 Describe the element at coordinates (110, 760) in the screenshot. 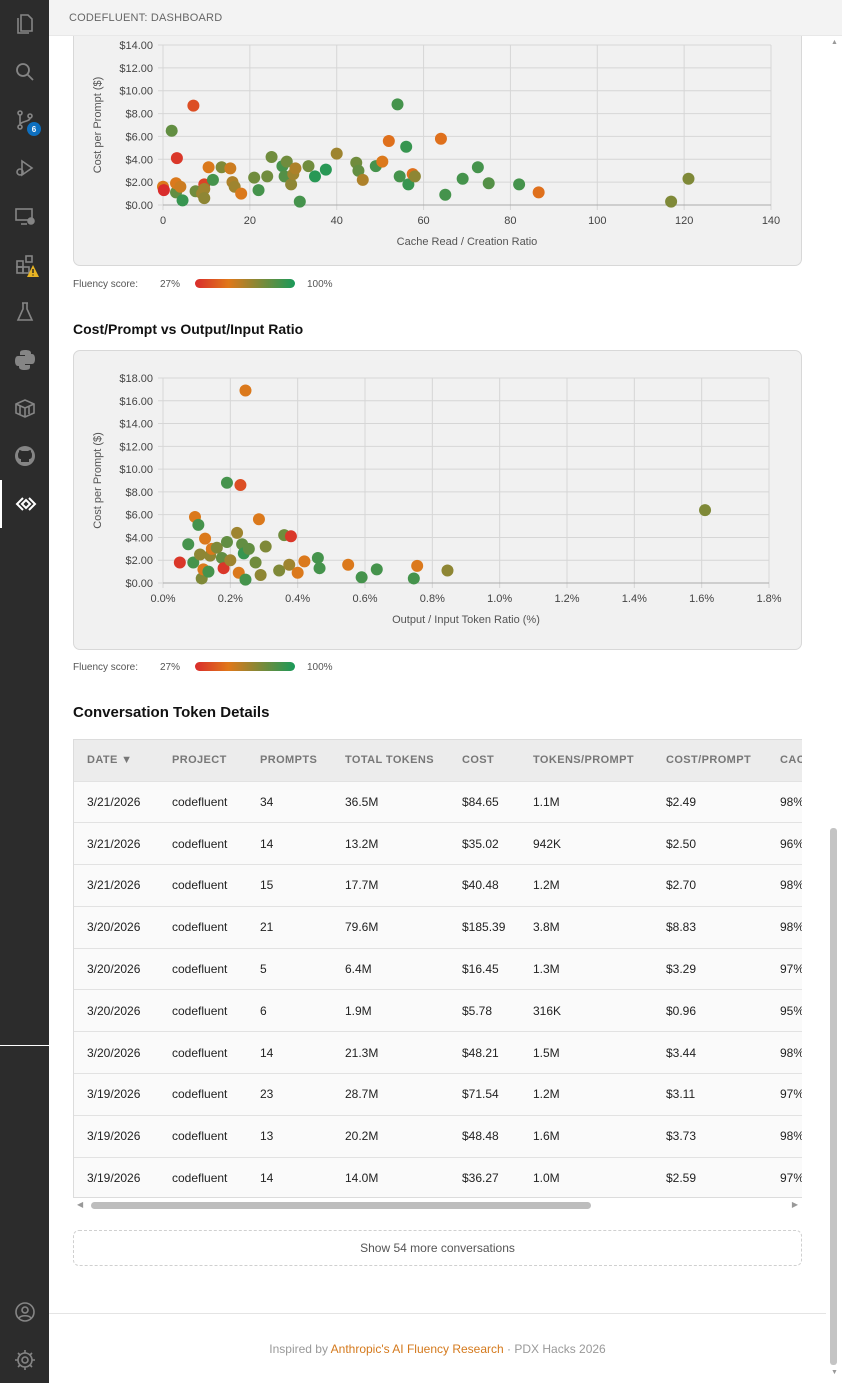

I see `col-date-header: DATE ▼` at that location.